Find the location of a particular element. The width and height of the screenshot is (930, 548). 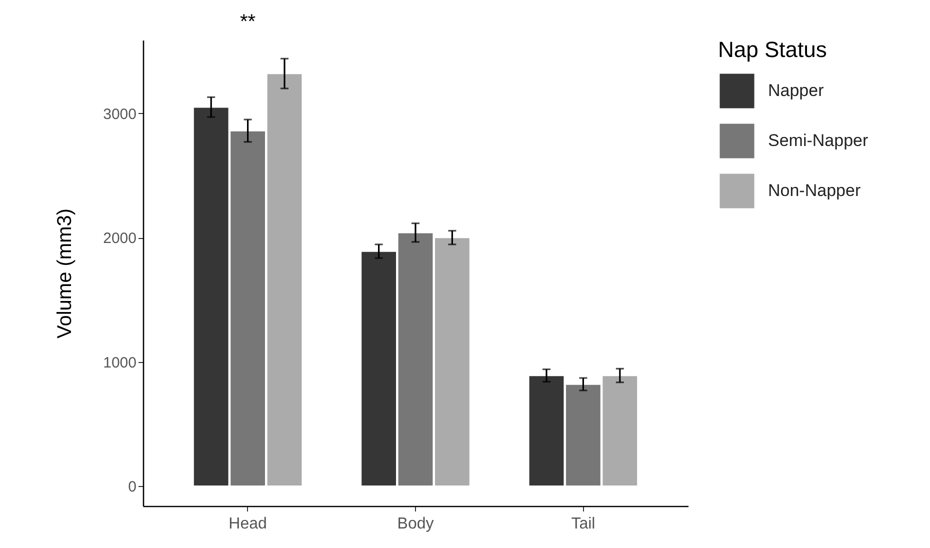

y-tick-label: 2000 is located at coordinates (119, 239).